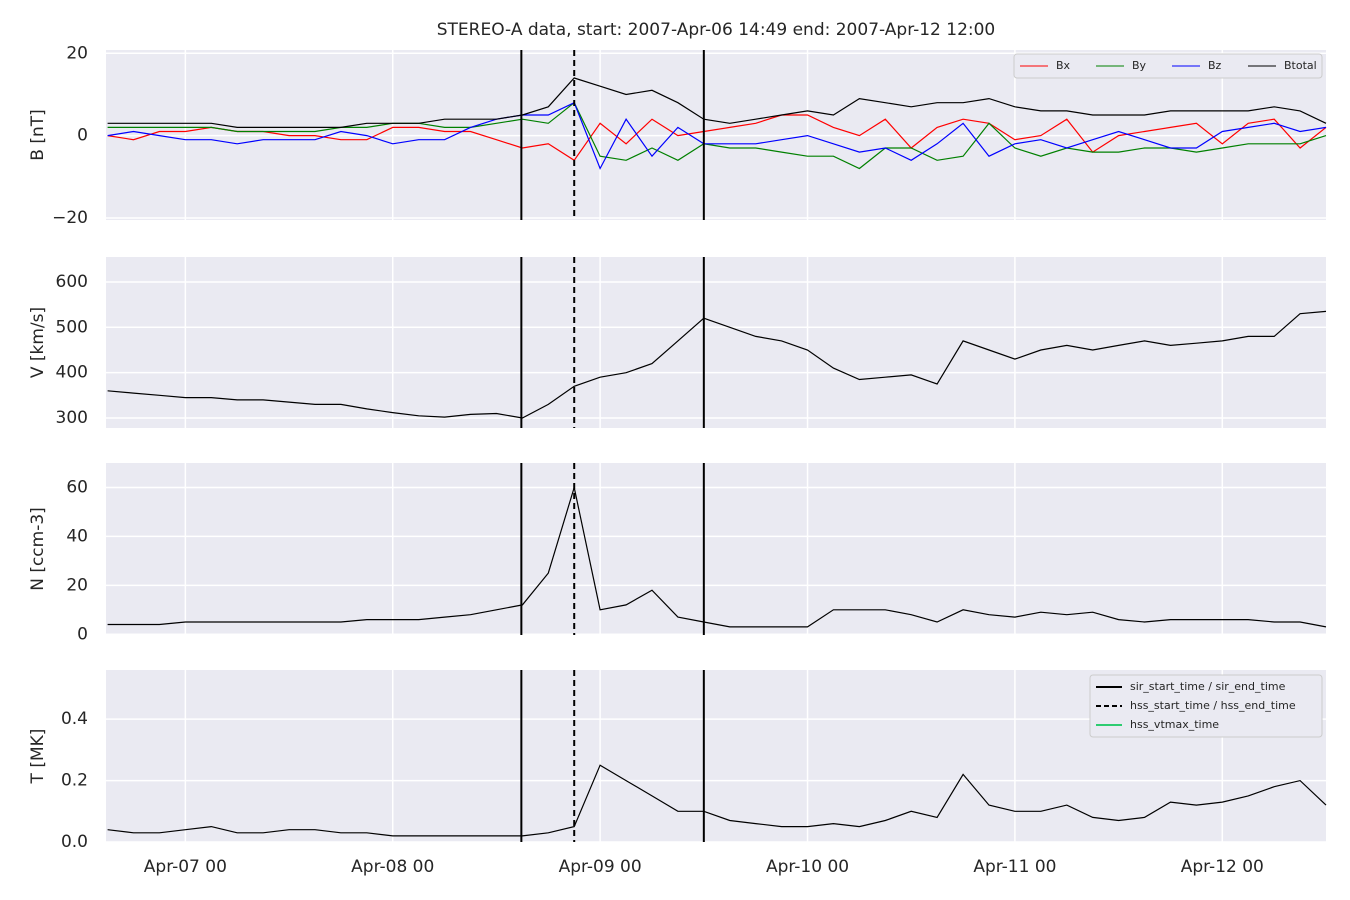  Describe the element at coordinates (600, 867) in the screenshot. I see `x-tick-label: Apr-09 00` at that location.